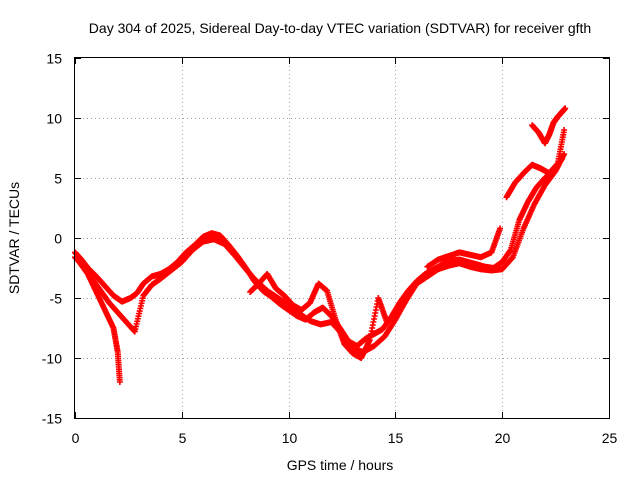  What do you see at coordinates (54, 119) in the screenshot?
I see `y-tick-label: 10` at bounding box center [54, 119].